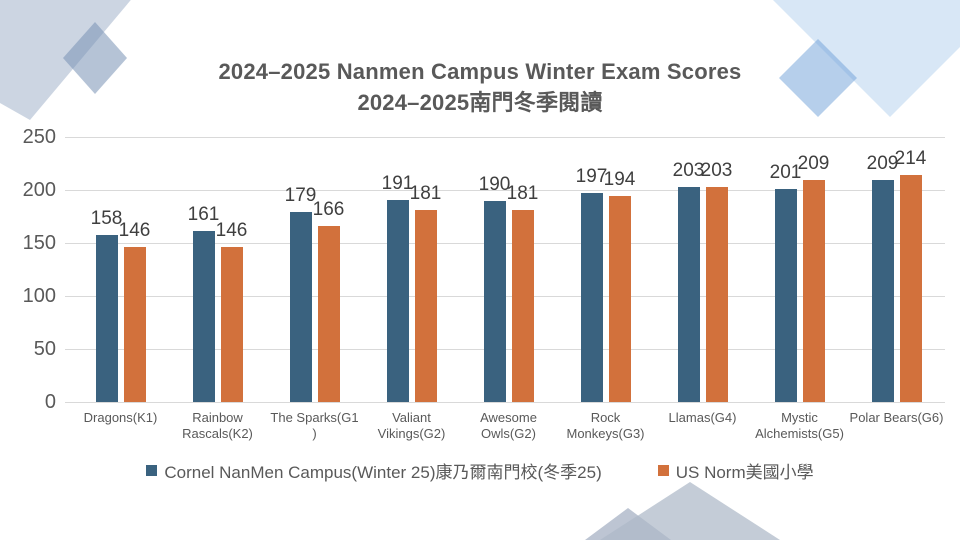  Describe the element at coordinates (328, 210) in the screenshot. I see `value-label-series2-The Sparks(G1): 166` at that location.